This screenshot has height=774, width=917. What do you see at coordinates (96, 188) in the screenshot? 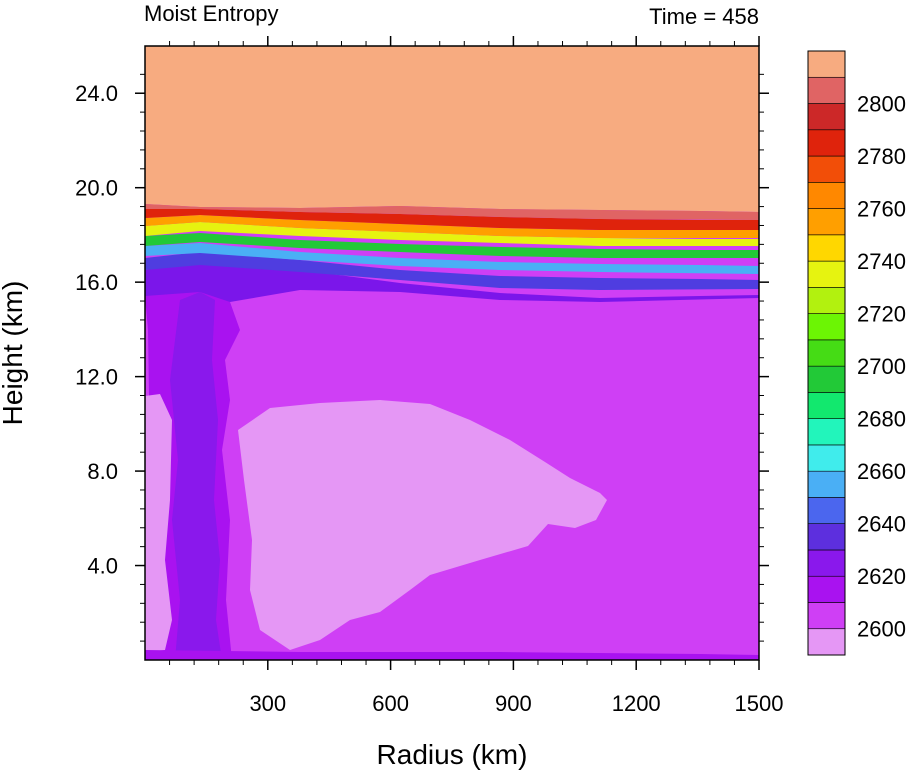
I see `y-tick-label: 20.0` at bounding box center [96, 188].